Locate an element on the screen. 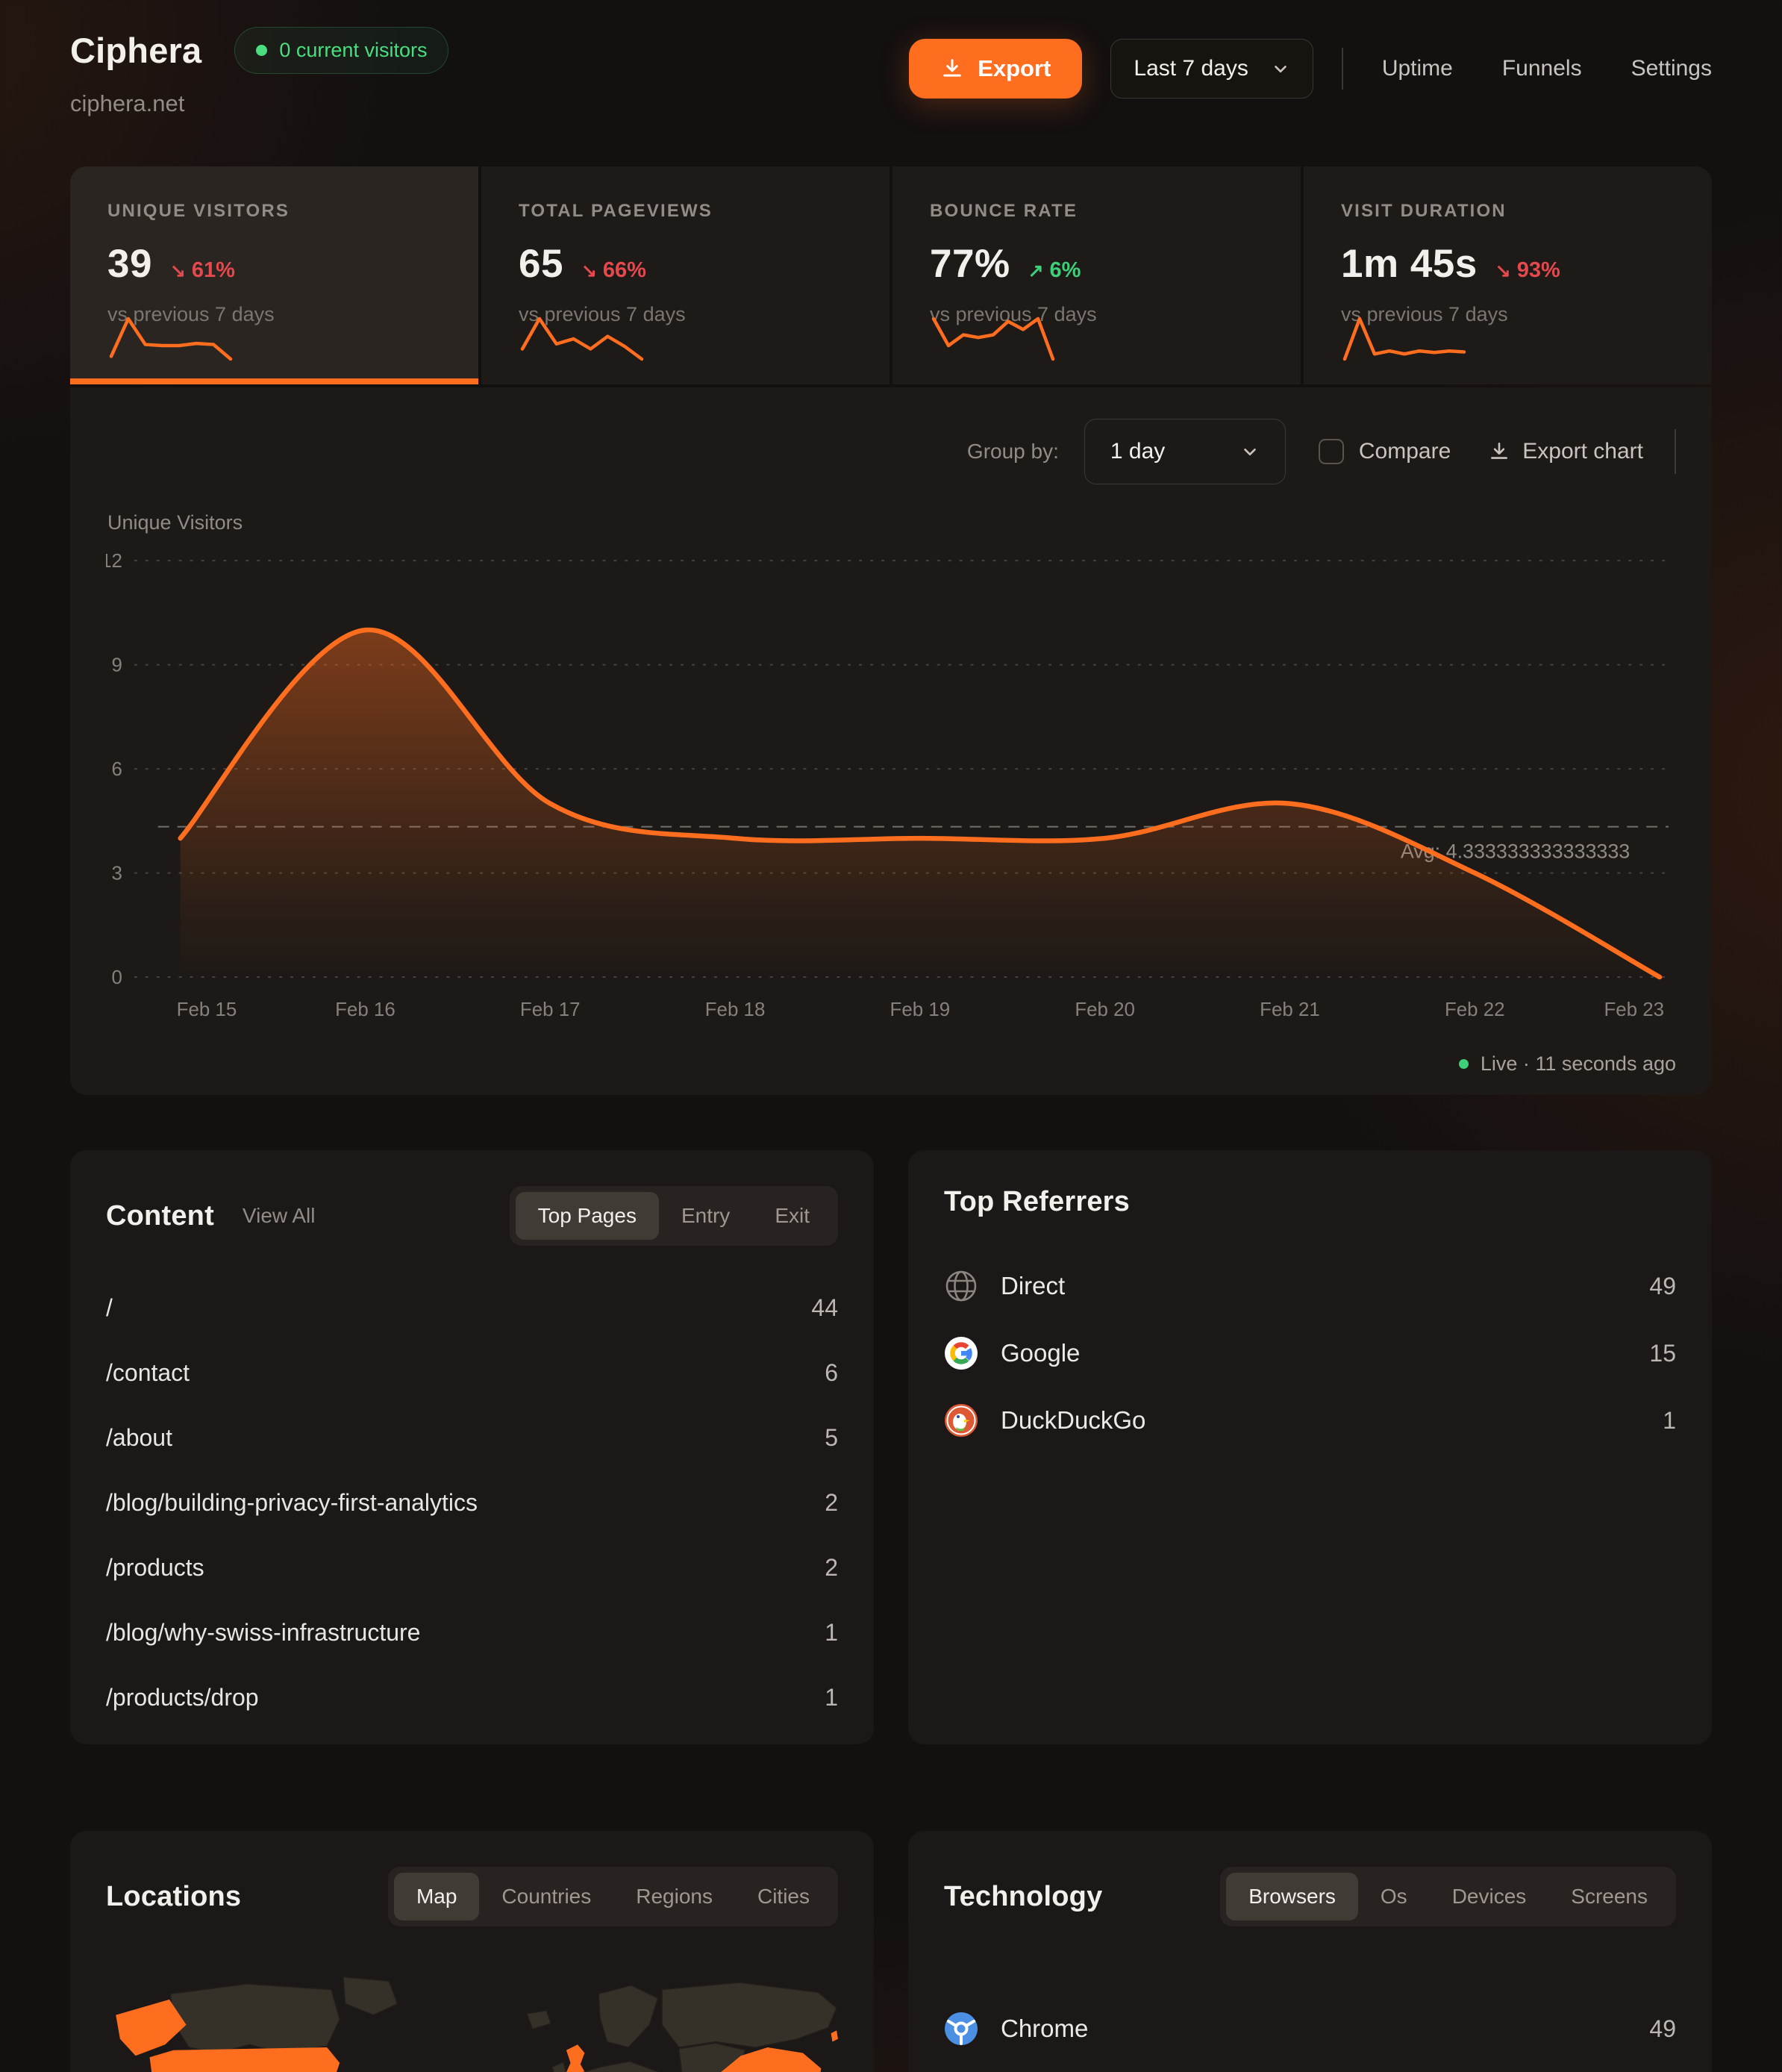 This screenshot has width=1782, height=2072. site-domain: ciphera.net is located at coordinates (127, 103).